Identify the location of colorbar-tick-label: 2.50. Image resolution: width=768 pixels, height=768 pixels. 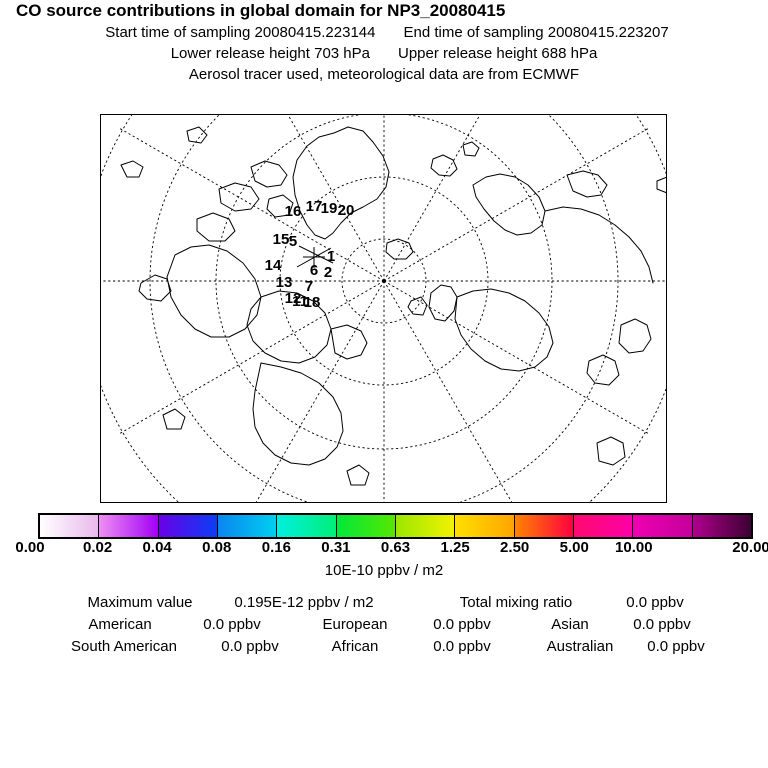
(515, 547).